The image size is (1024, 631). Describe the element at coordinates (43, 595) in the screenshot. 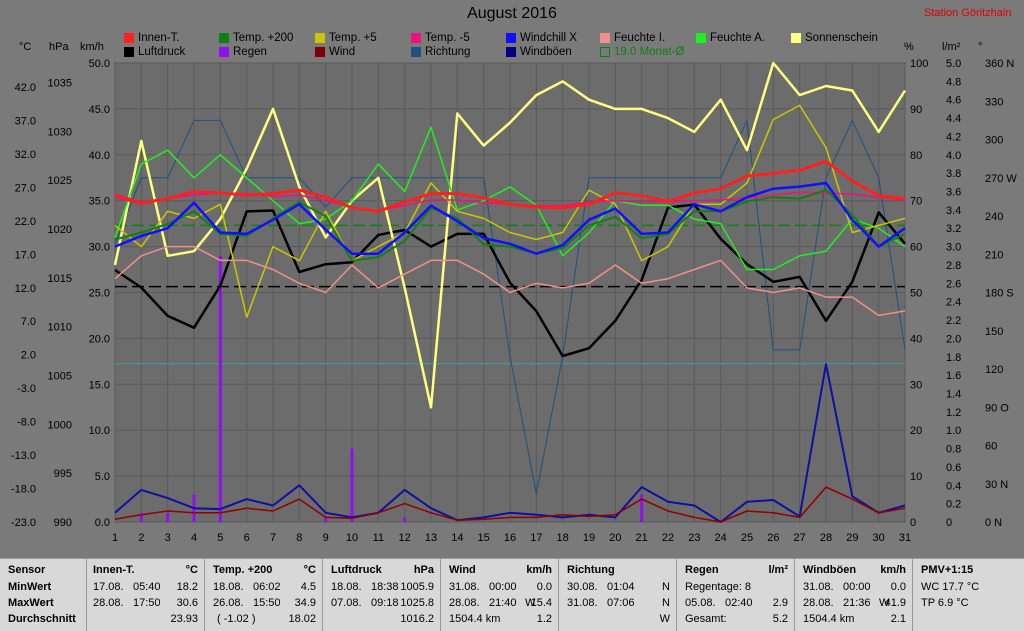

I see `stats-col-sensor: Sensor MinWert MaxWert Durchschnitt` at that location.